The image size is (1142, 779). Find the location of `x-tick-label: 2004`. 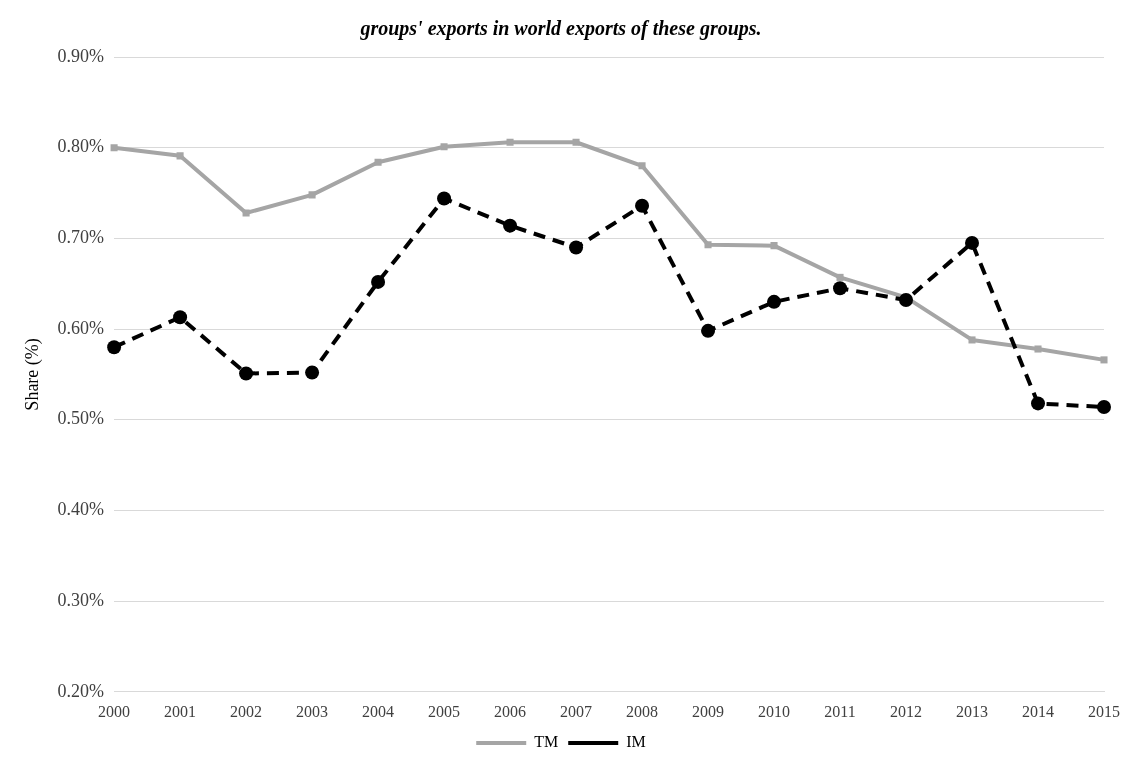

x-tick-label: 2004 is located at coordinates (378, 711).